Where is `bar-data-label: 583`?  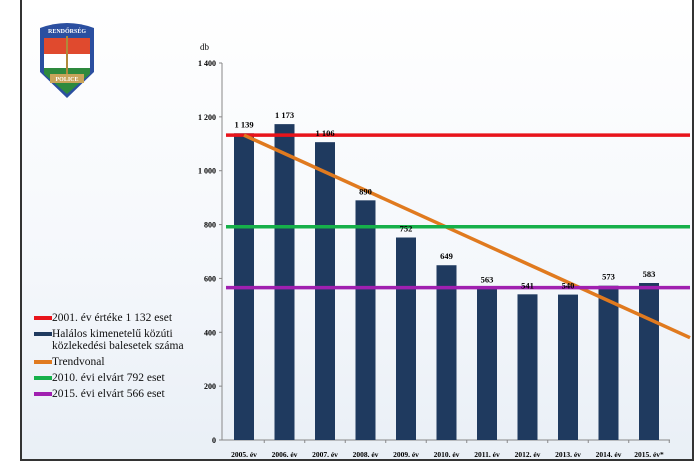
bar-data-label: 583 is located at coordinates (649, 274).